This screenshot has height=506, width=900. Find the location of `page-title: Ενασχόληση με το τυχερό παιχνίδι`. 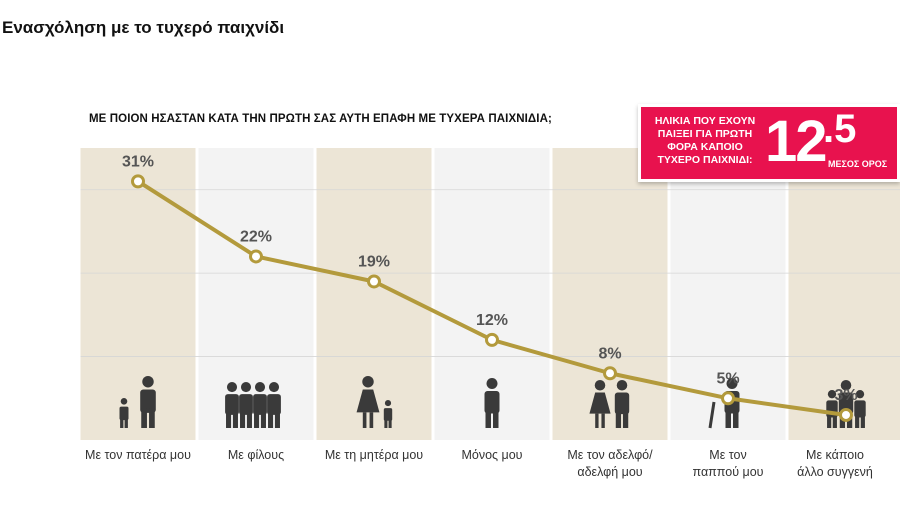

page-title: Ενασχόληση με το τυχερό παιχνίδι is located at coordinates (143, 27).